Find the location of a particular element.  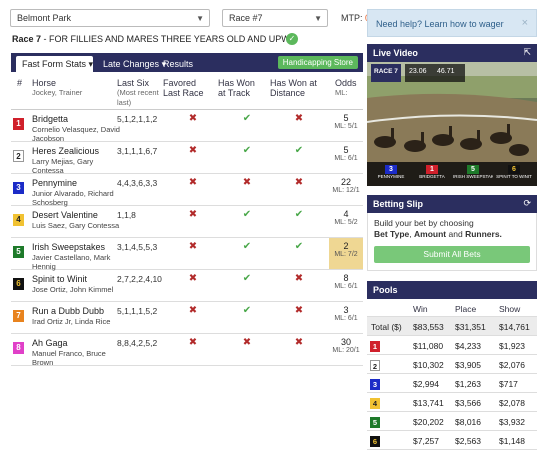

video-leader: 1 BRIDGETTA is located at coordinates (432, 174).